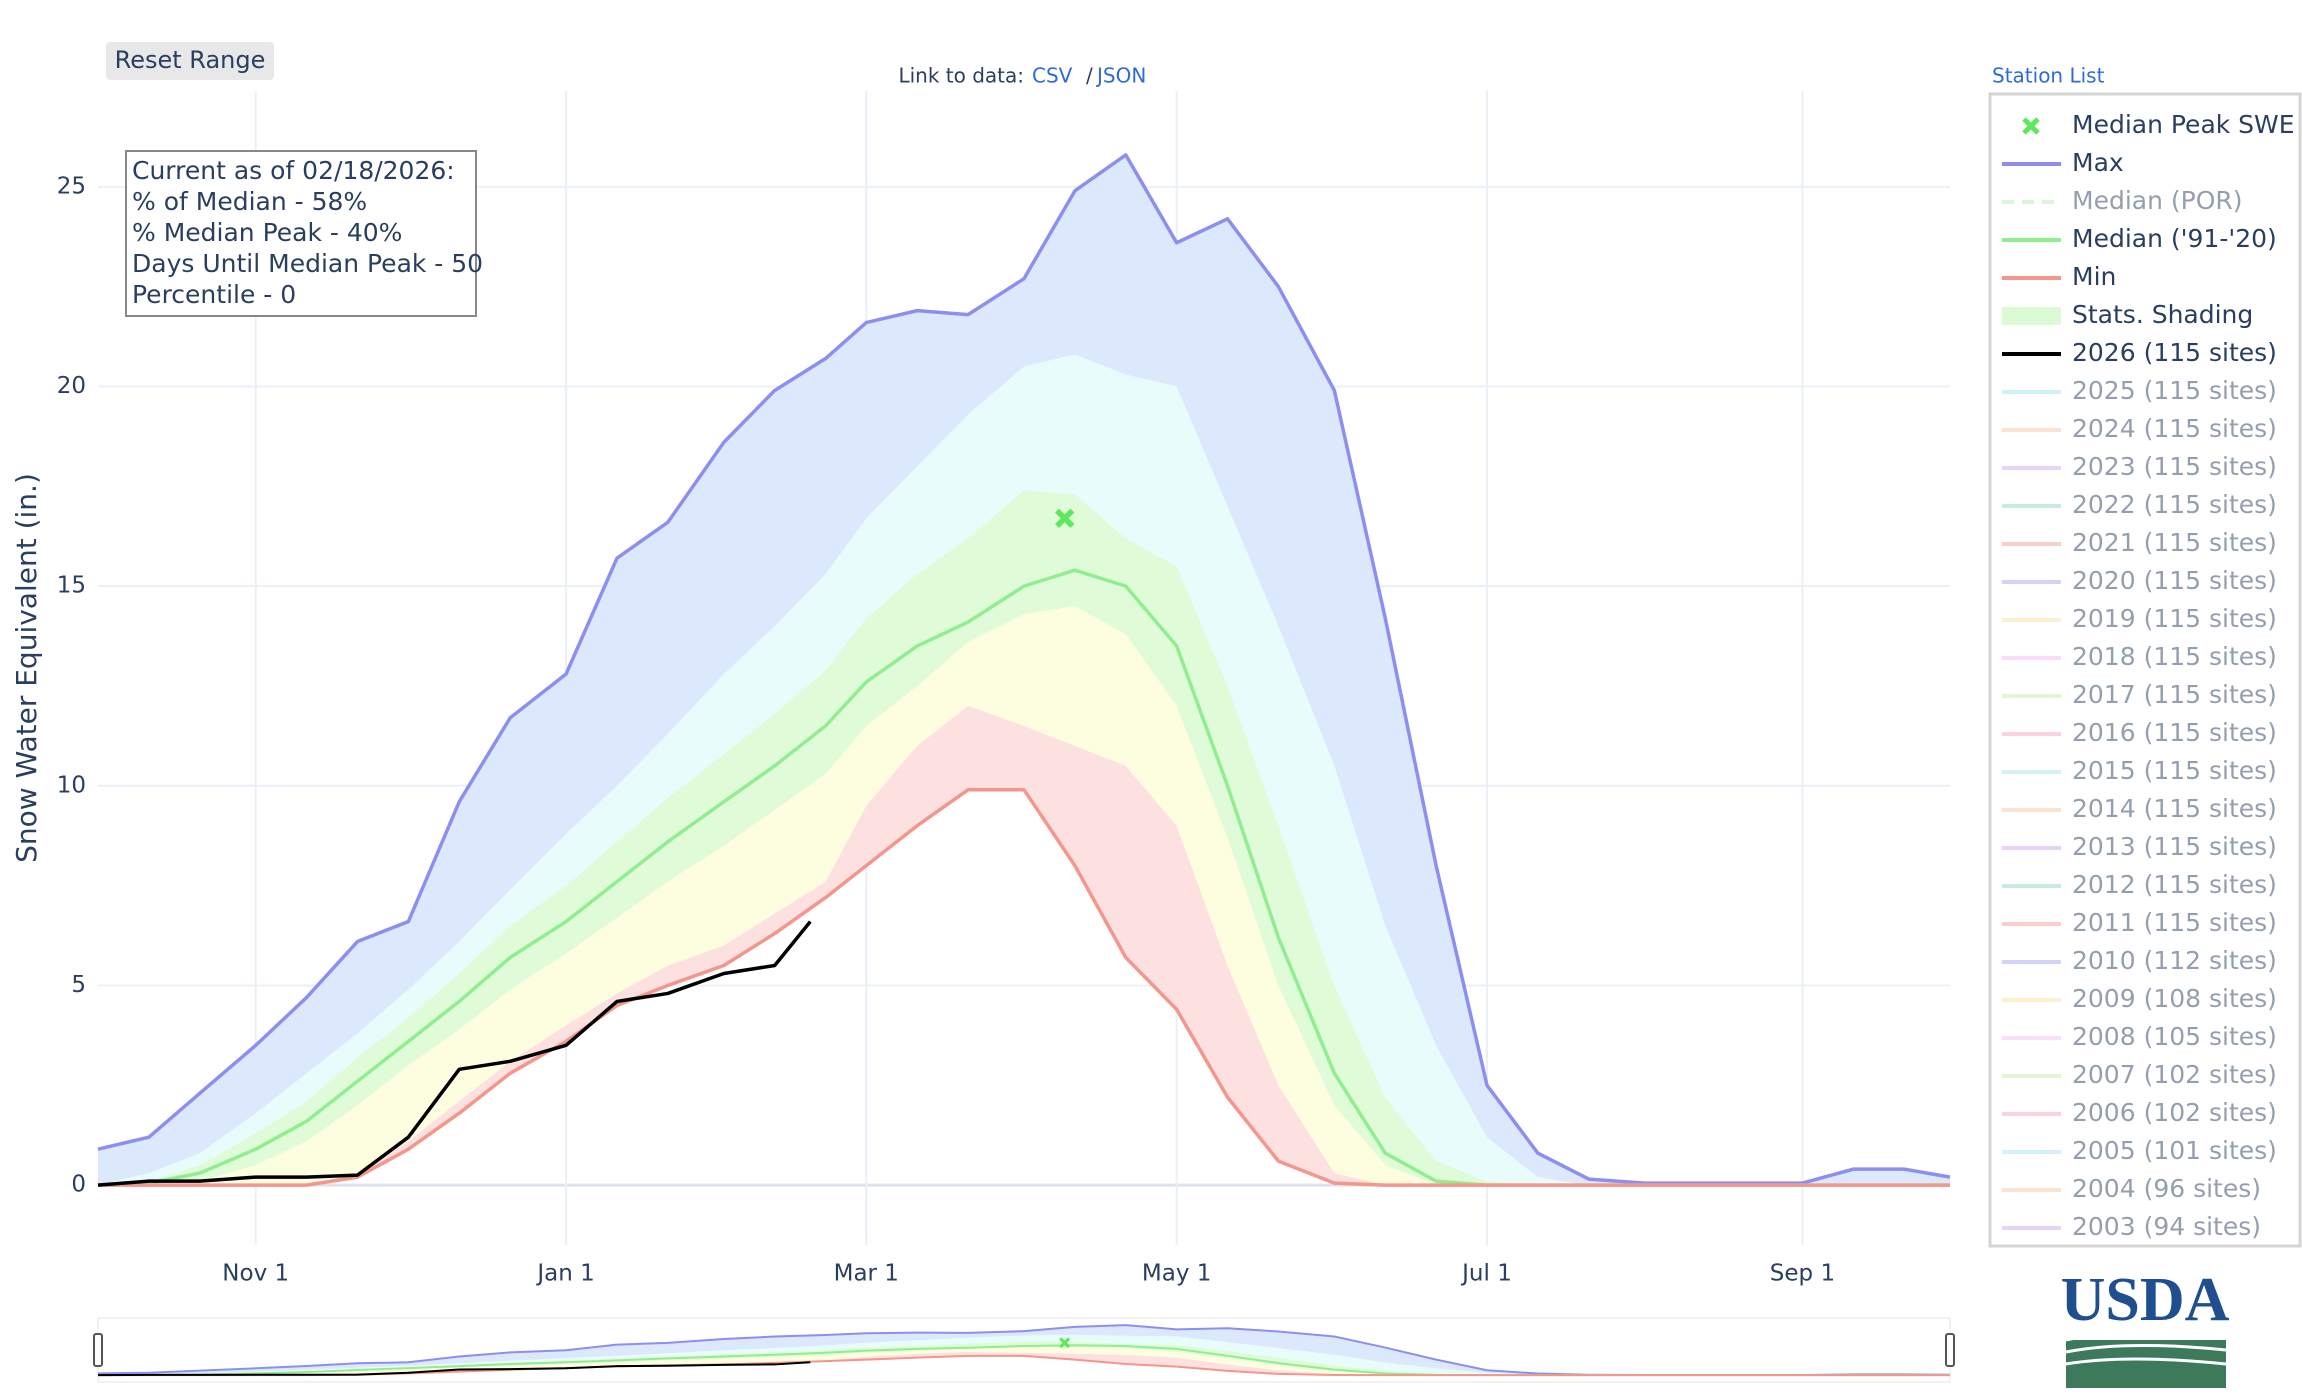 Image resolution: width=2302 pixels, height=1396 pixels. I want to click on logo-waves, so click(2146, 1348).